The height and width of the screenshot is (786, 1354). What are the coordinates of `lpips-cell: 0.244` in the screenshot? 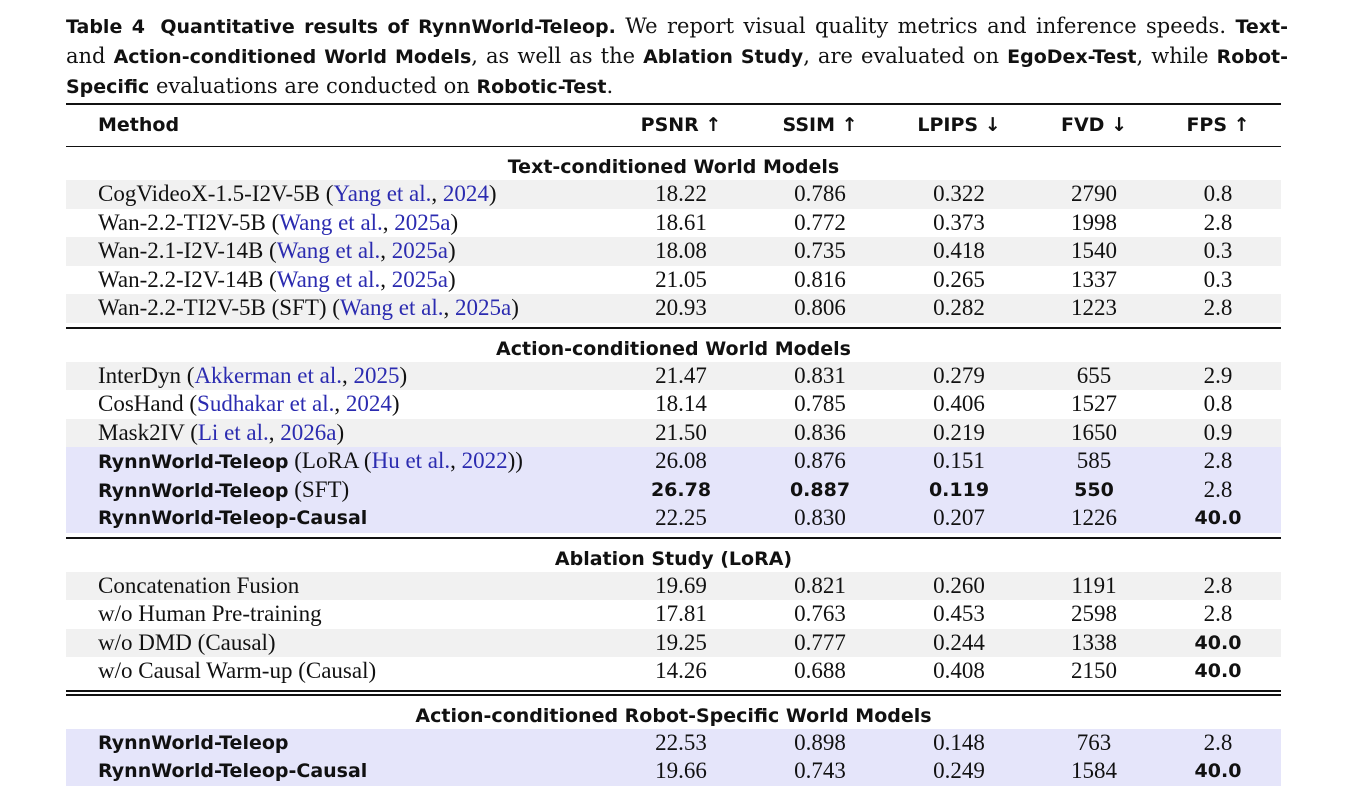 It's located at (959, 642).